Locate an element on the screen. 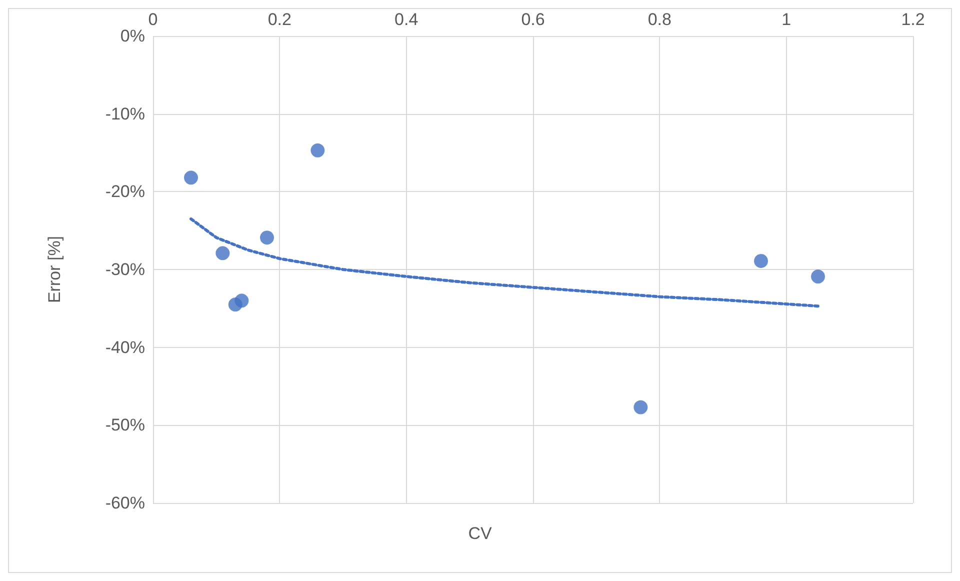  x-tick-label: 0.8 is located at coordinates (660, 19).